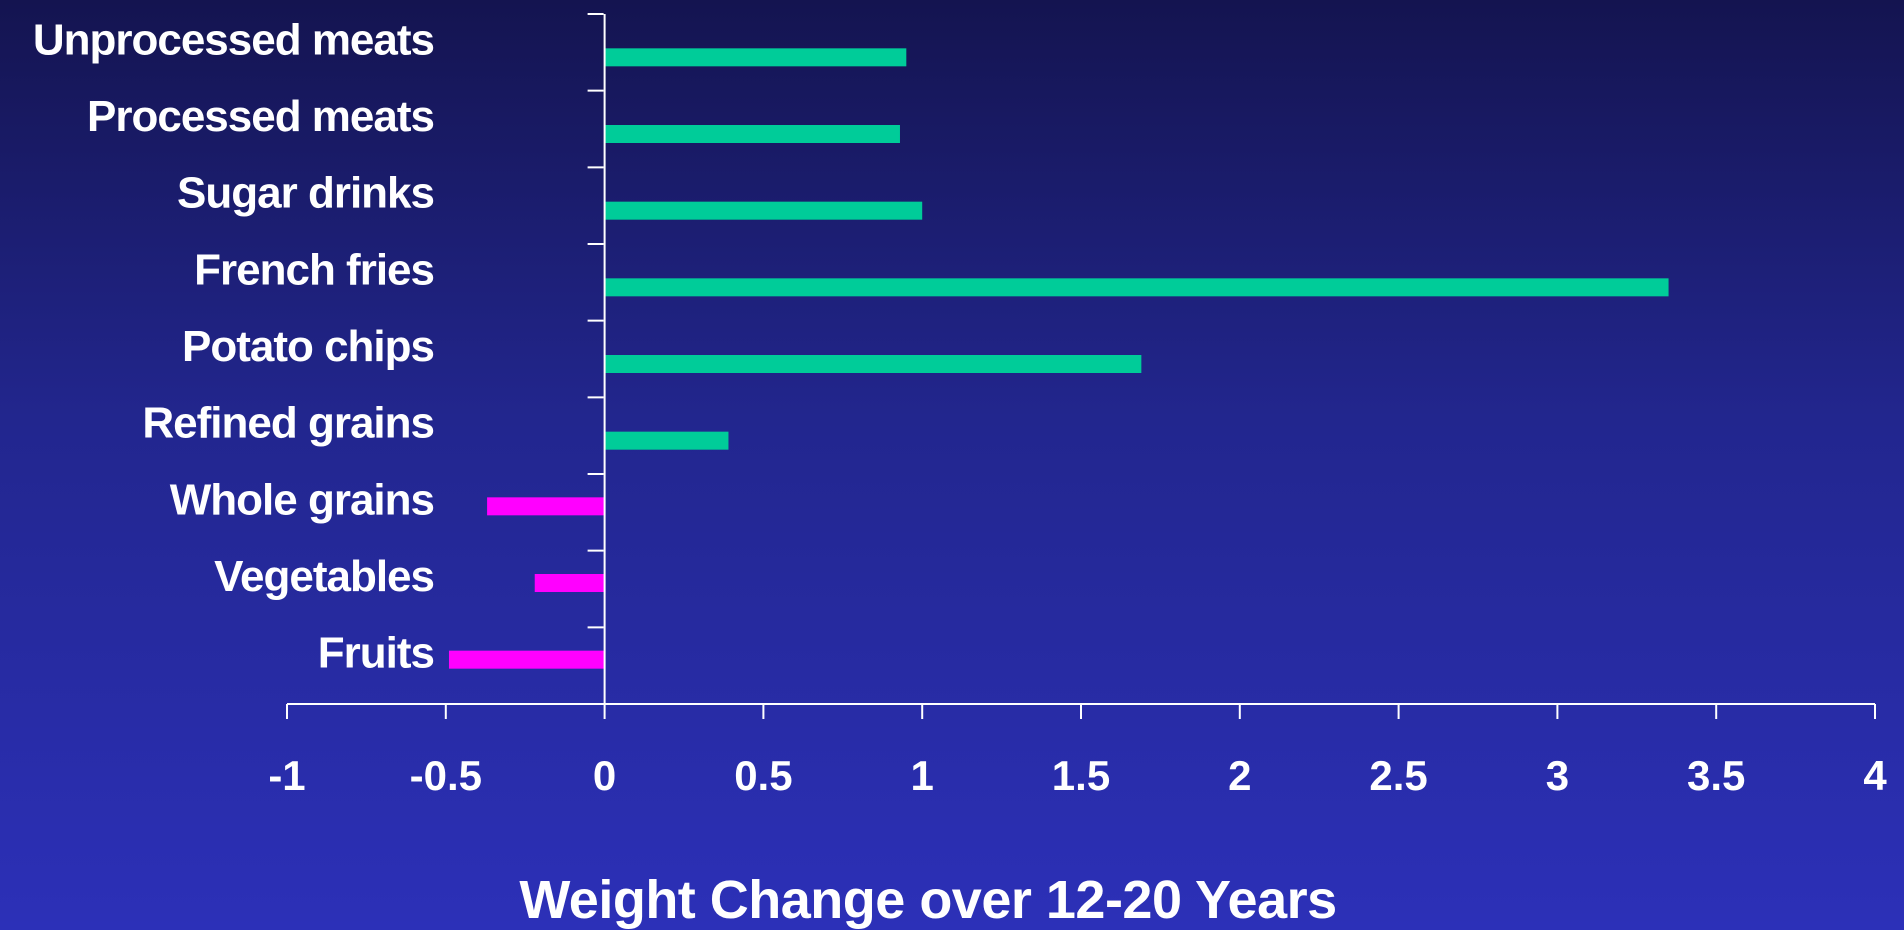 Image resolution: width=1904 pixels, height=930 pixels. I want to click on x-tick-label: 3, so click(1557, 775).